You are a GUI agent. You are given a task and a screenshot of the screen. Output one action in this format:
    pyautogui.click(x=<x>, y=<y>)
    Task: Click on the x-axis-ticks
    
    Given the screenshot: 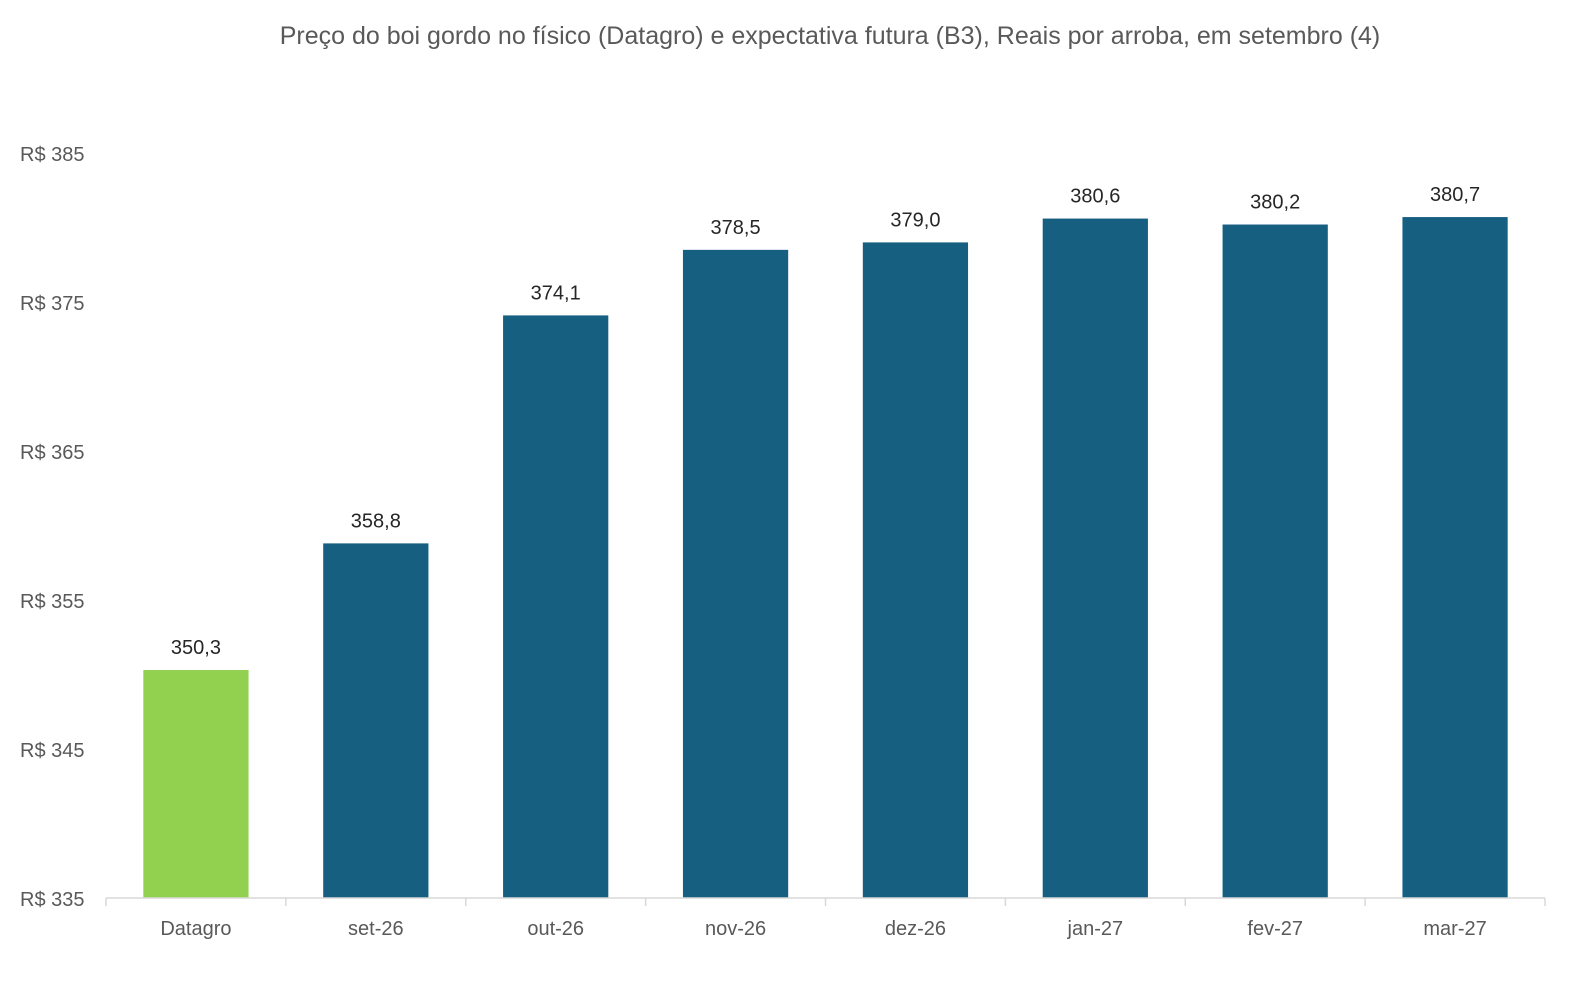 What is the action you would take?
    pyautogui.click(x=825, y=902)
    